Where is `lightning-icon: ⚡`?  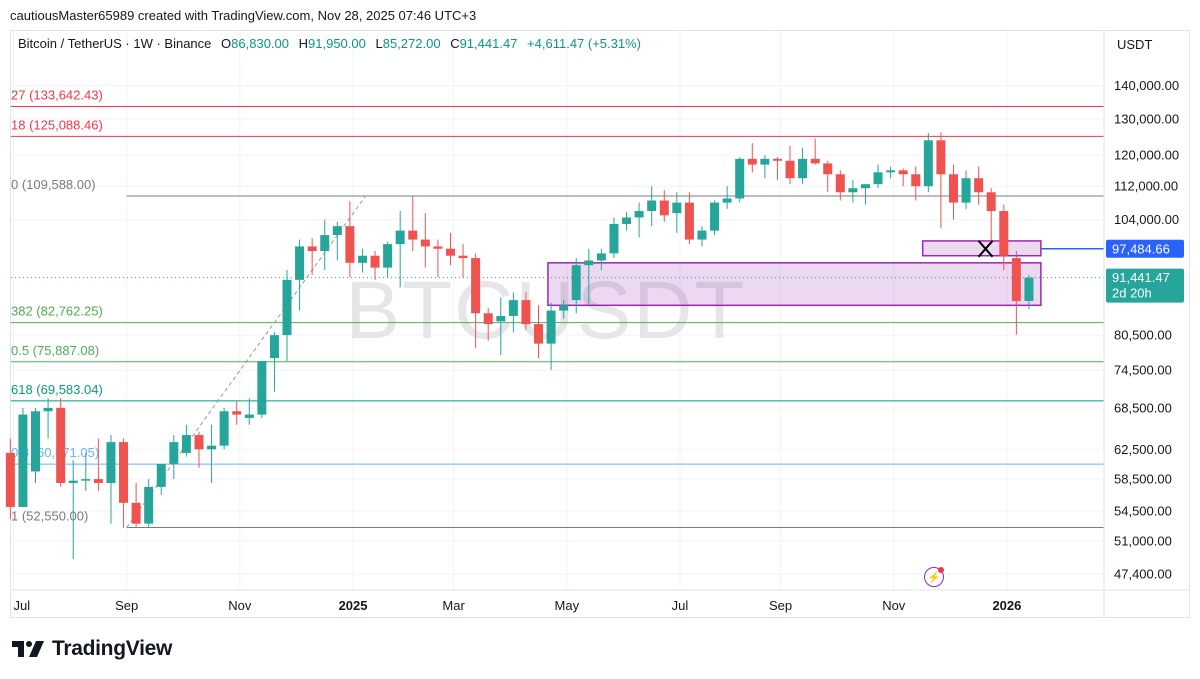
lightning-icon: ⚡ is located at coordinates (934, 577).